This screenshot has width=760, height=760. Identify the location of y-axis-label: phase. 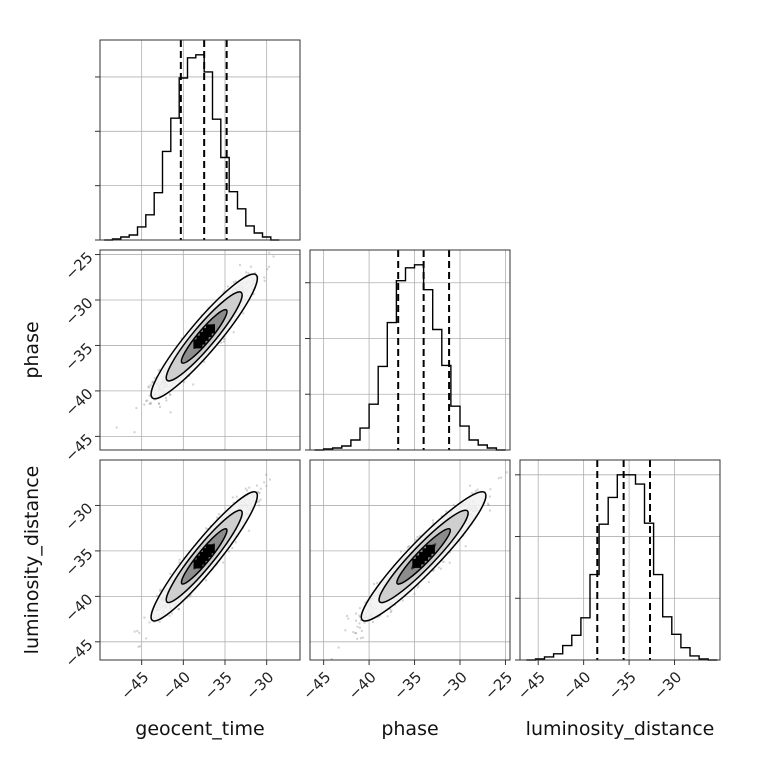
(32, 349).